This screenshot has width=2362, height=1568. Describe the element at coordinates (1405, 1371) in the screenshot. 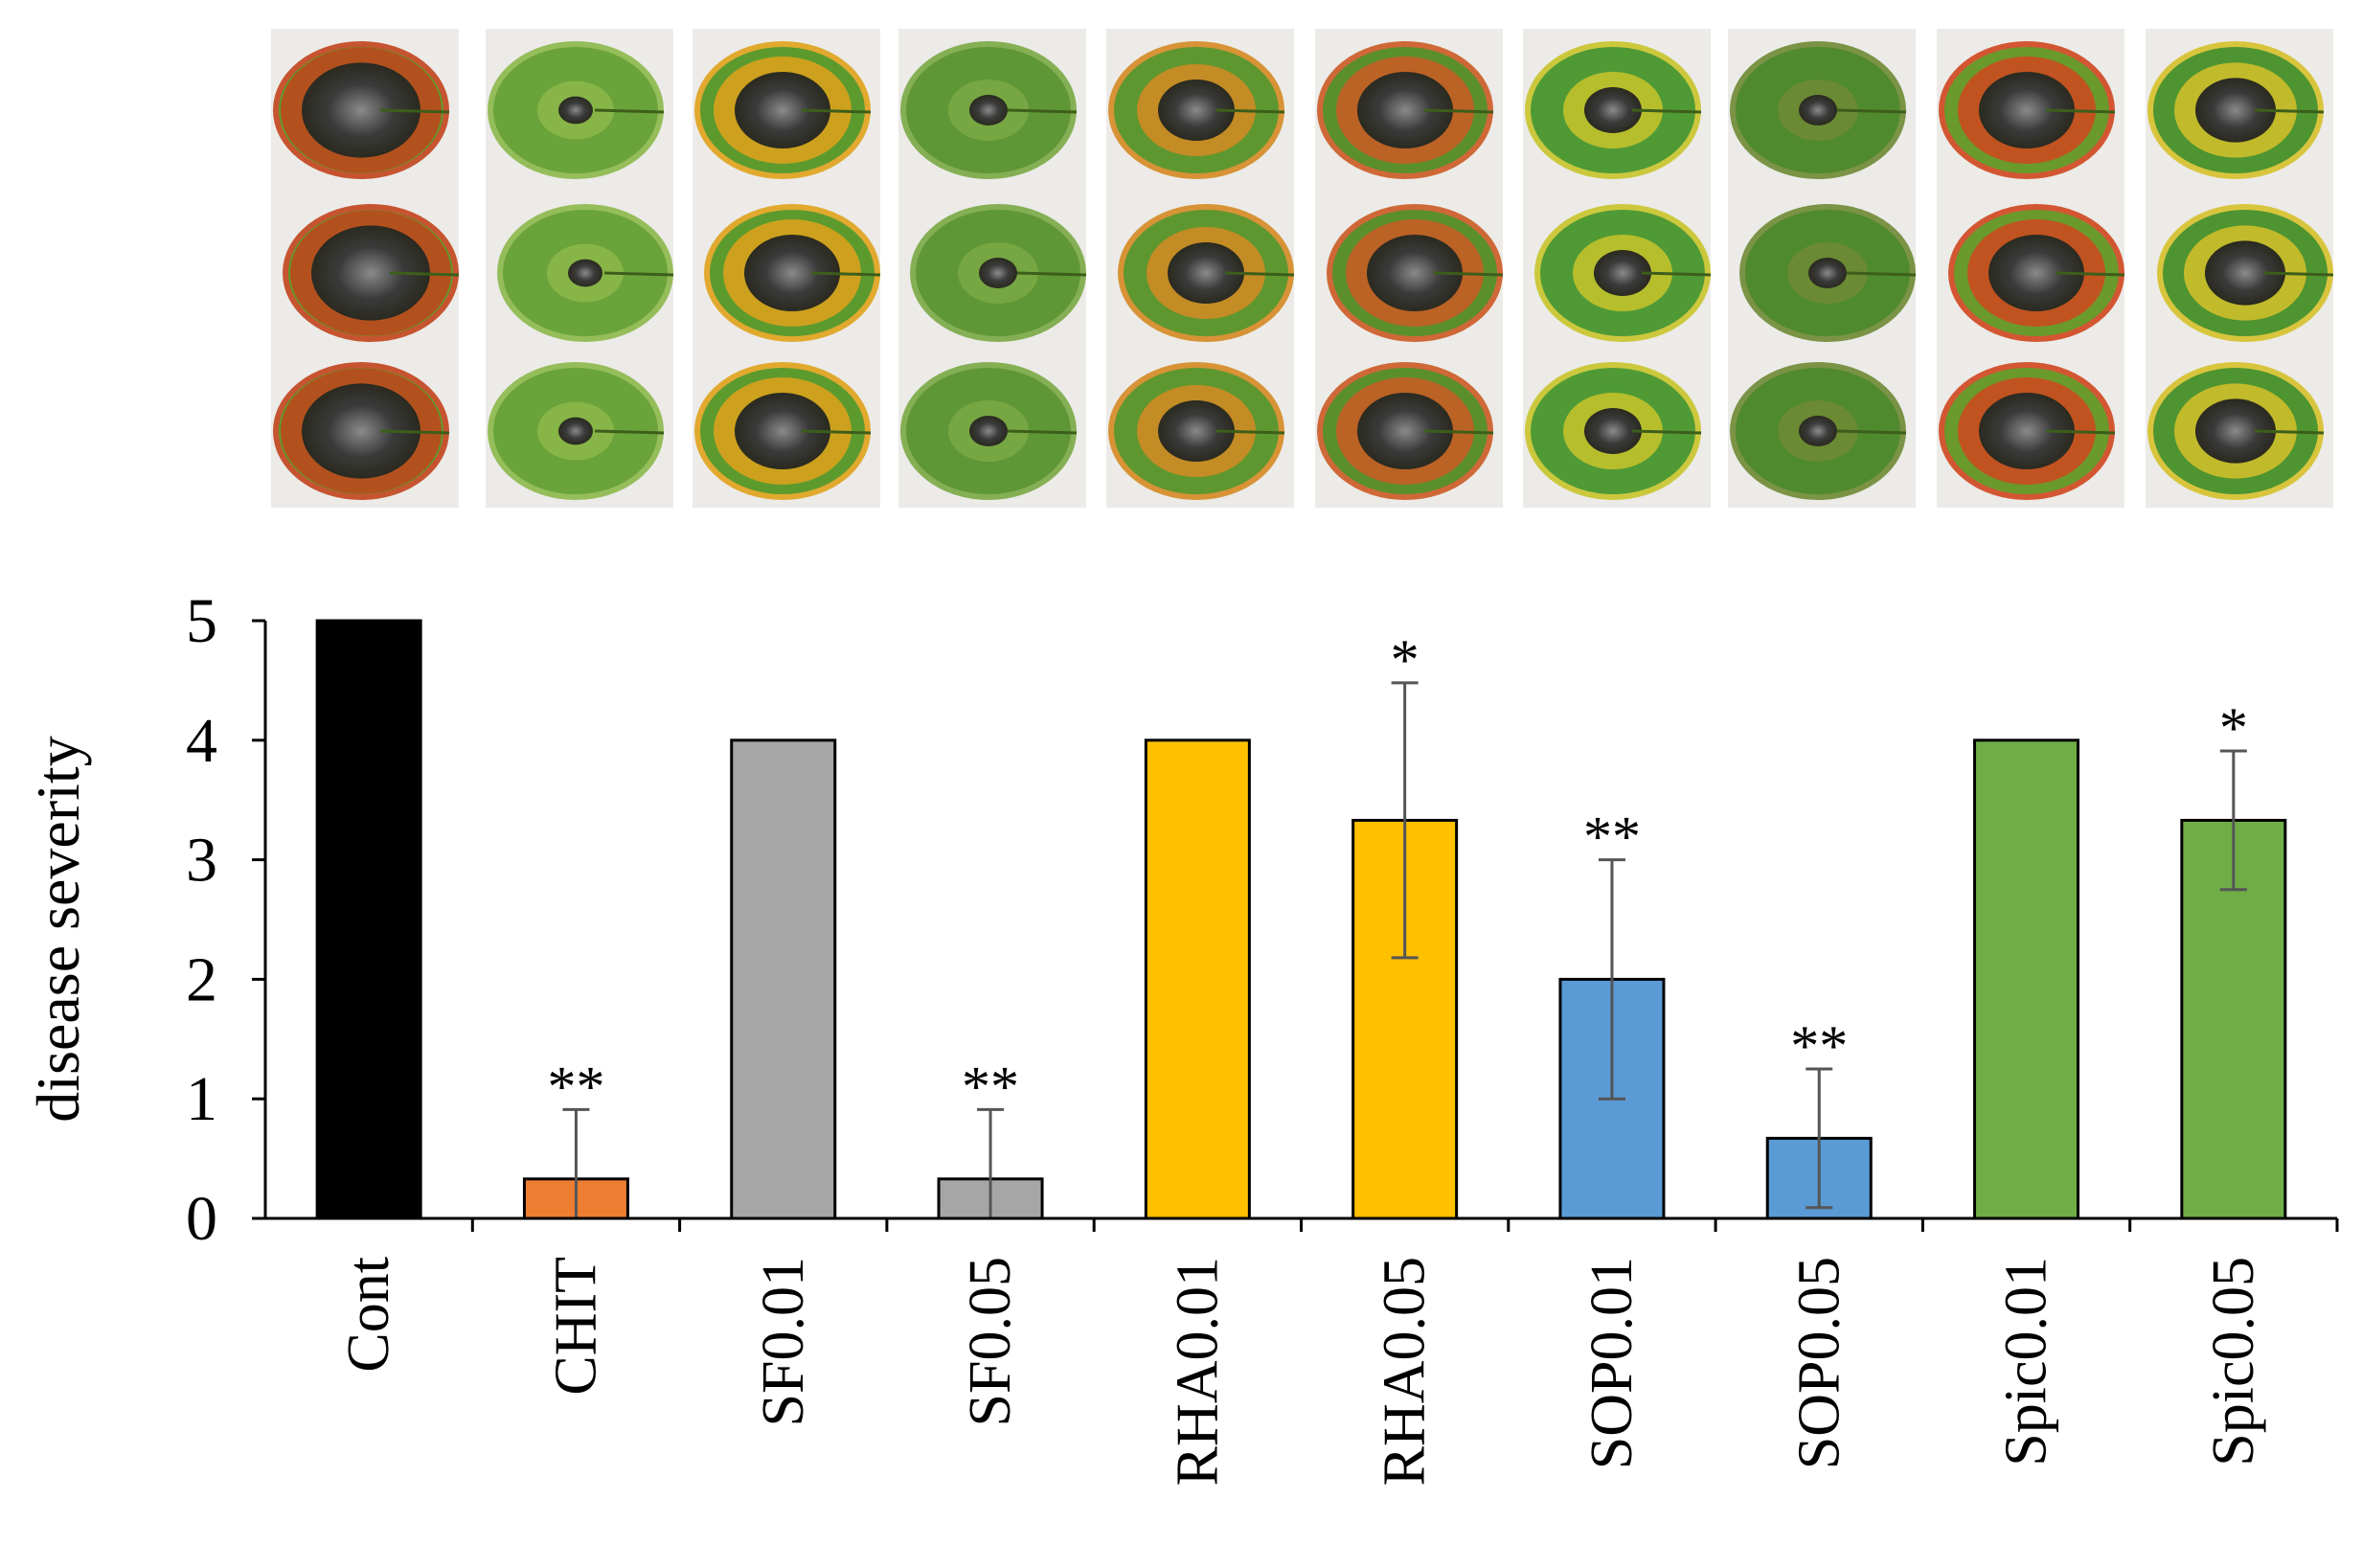

I see `x-category-label: RHA0.05` at that location.